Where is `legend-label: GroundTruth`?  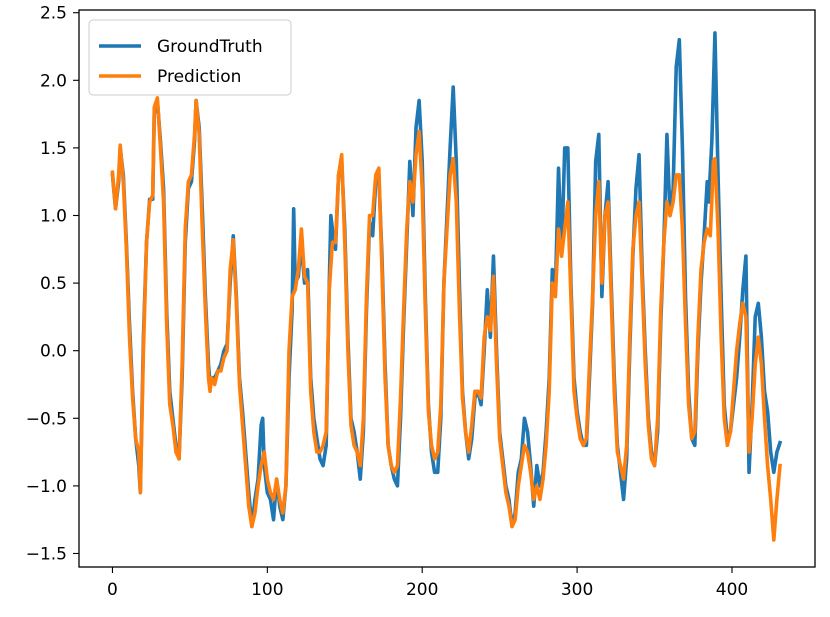
legend-label: GroundTruth is located at coordinates (210, 47).